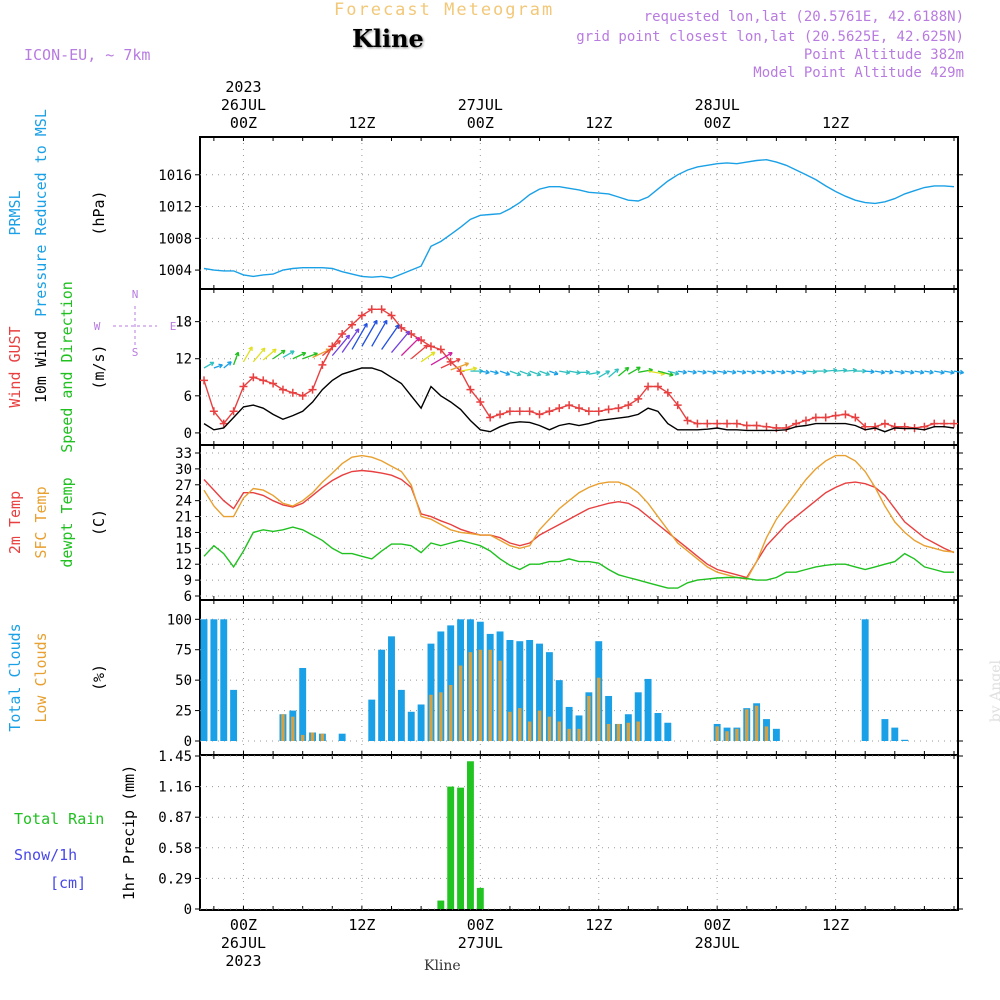 This screenshot has width=1000, height=1000. I want to click on panel-frame, so click(579, 367).